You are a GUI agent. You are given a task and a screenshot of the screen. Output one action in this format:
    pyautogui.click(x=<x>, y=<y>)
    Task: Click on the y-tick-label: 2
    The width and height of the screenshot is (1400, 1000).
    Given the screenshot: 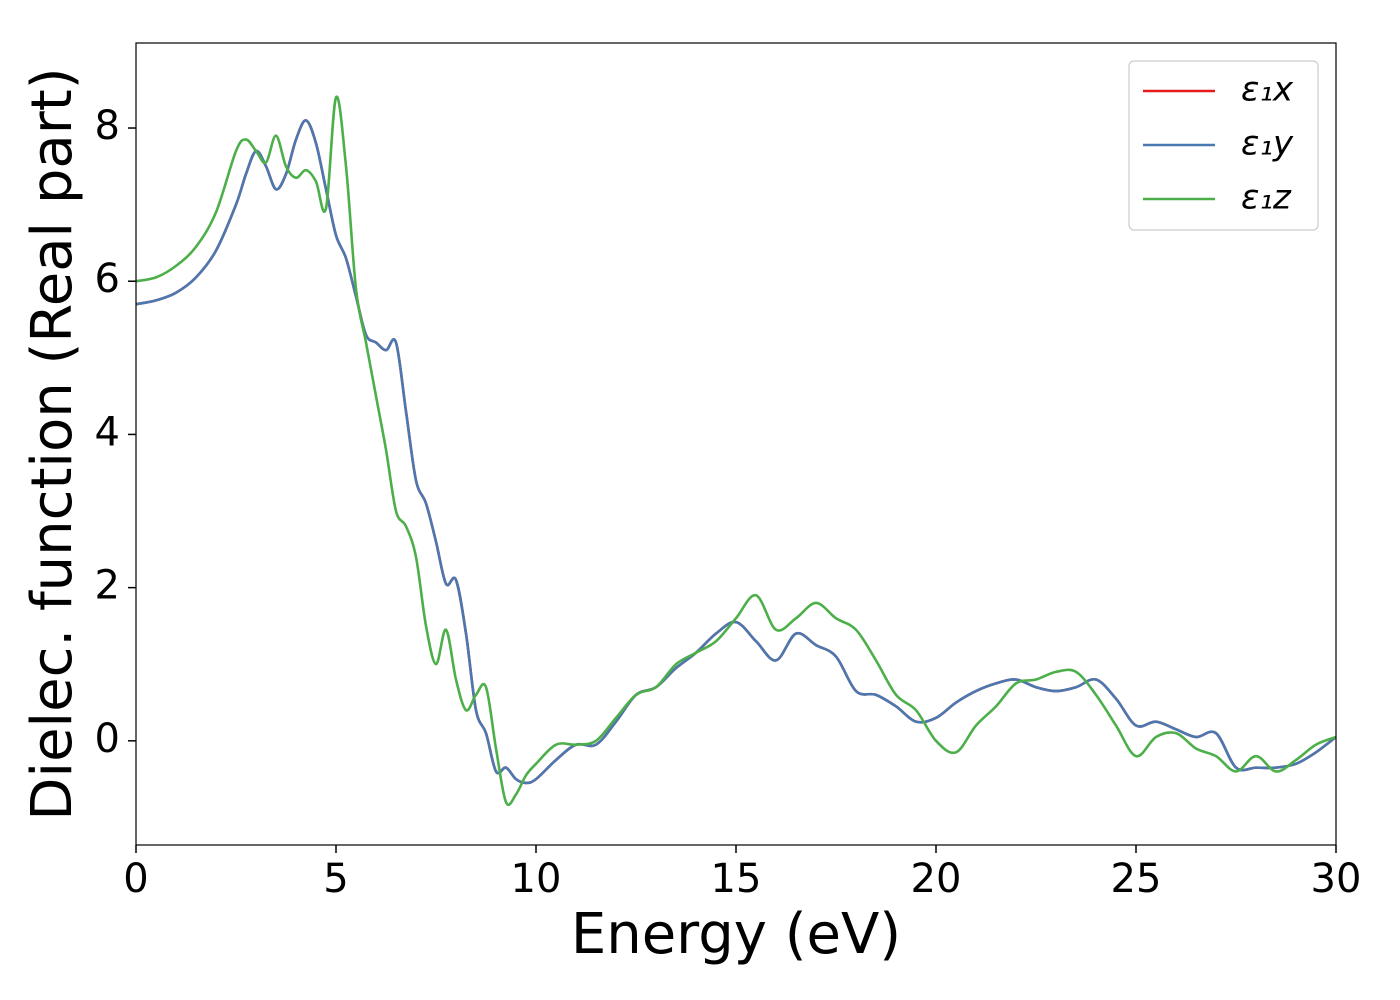 What is the action you would take?
    pyautogui.click(x=107, y=586)
    